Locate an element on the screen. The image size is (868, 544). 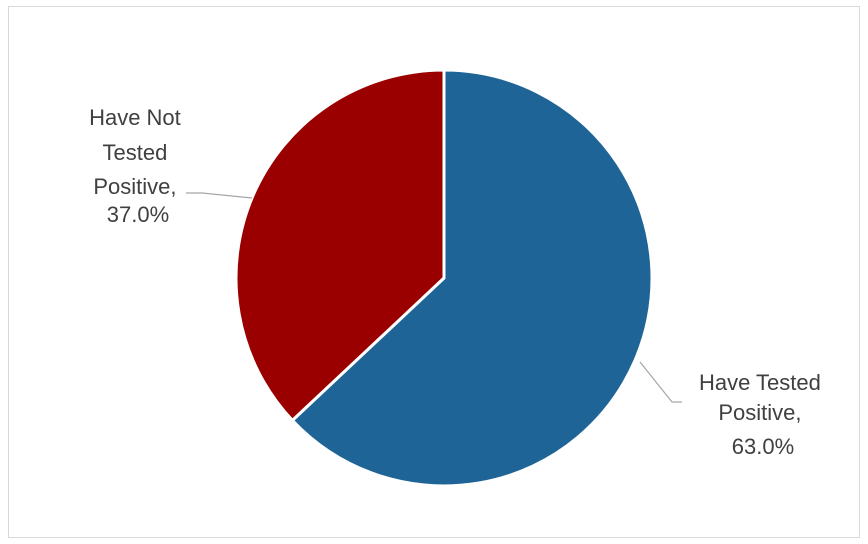
leader-line-not-tested-positive is located at coordinates (219, 195).